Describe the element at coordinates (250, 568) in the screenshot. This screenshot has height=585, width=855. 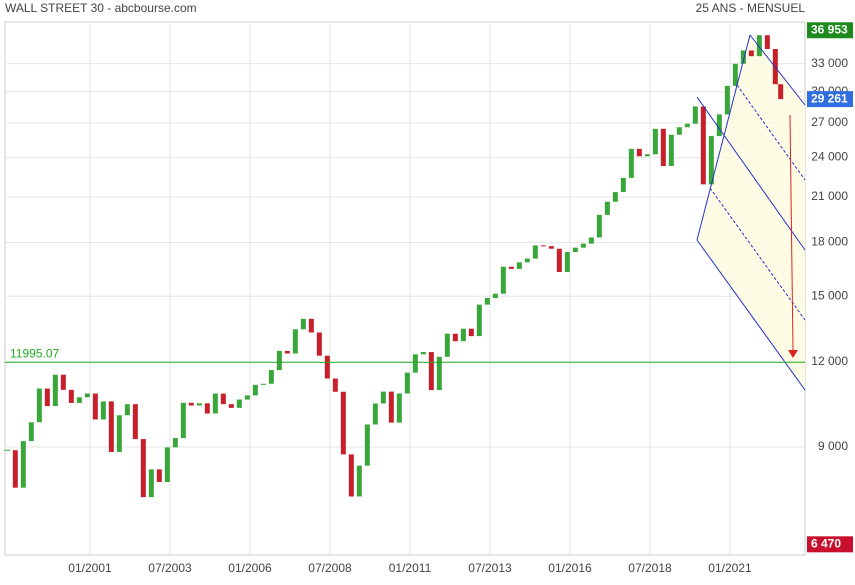
I see `x-tick-label: 01/2006` at that location.